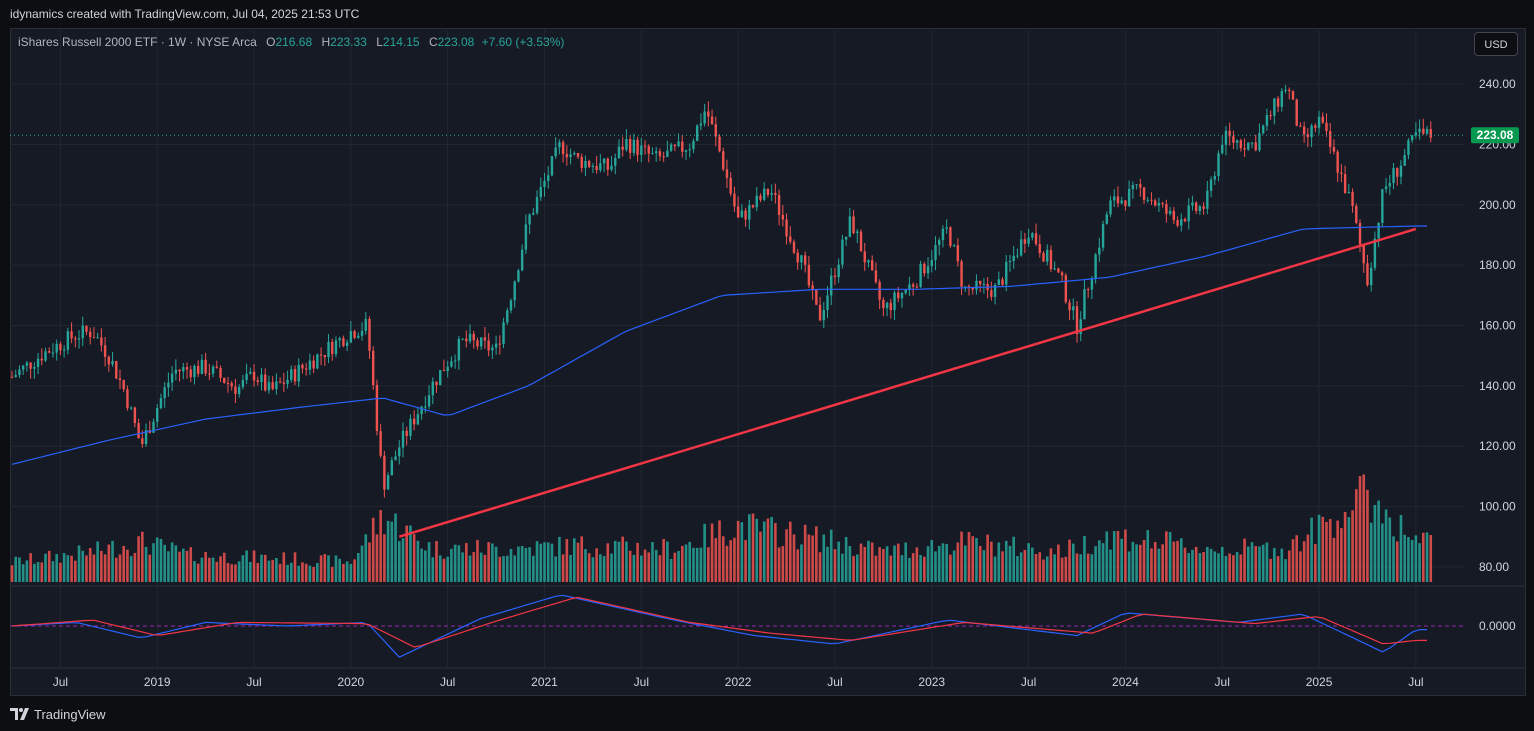  I want to click on y-tick-label: 120.00, so click(1497, 446).